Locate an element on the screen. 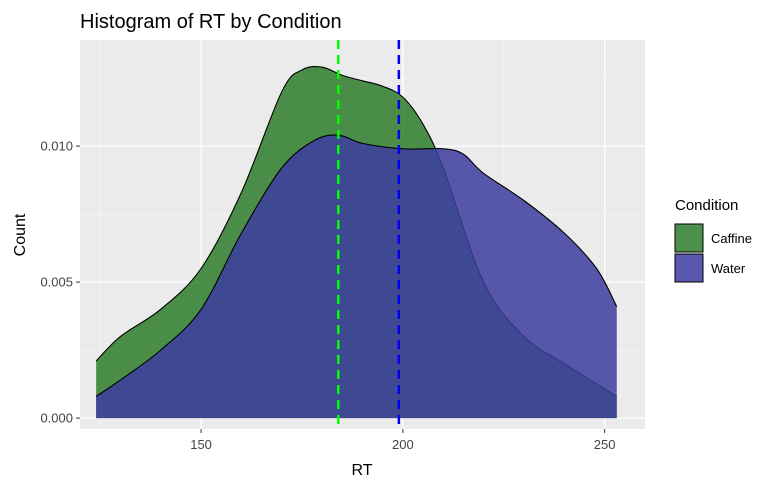 This screenshot has width=780, height=494. legend: Condition Caffine Water is located at coordinates (713, 240).